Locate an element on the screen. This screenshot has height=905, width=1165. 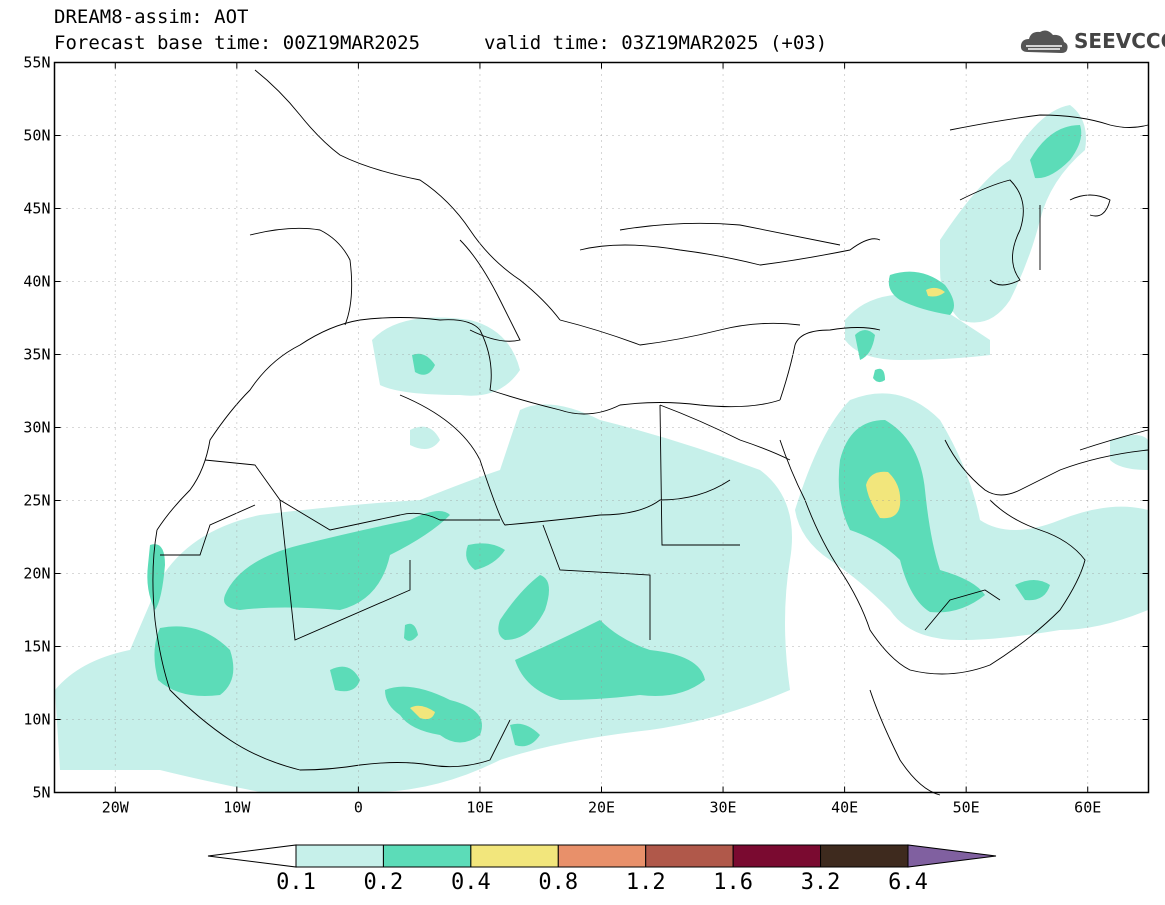
colorbar-label: 1.2 is located at coordinates (645, 882).